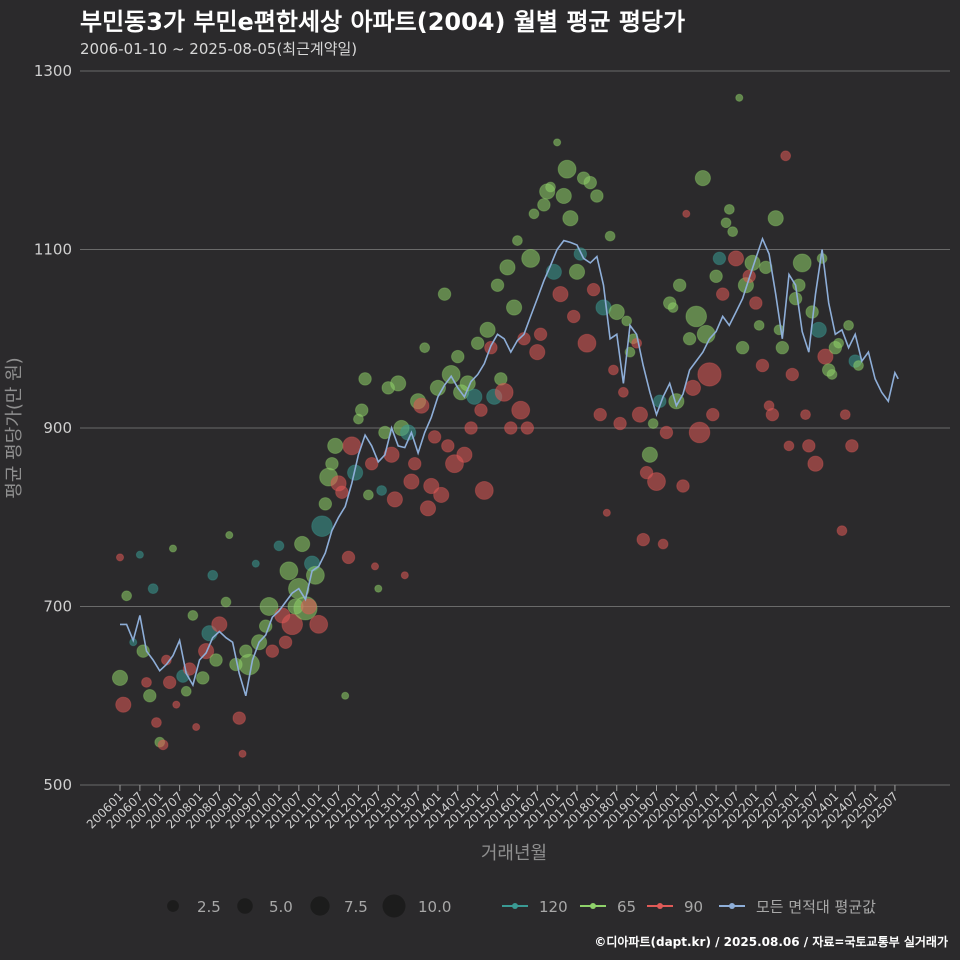 Image resolution: width=960 pixels, height=960 pixels. Describe the element at coordinates (57, 607) in the screenshot. I see `y-tick-label: 700` at that location.